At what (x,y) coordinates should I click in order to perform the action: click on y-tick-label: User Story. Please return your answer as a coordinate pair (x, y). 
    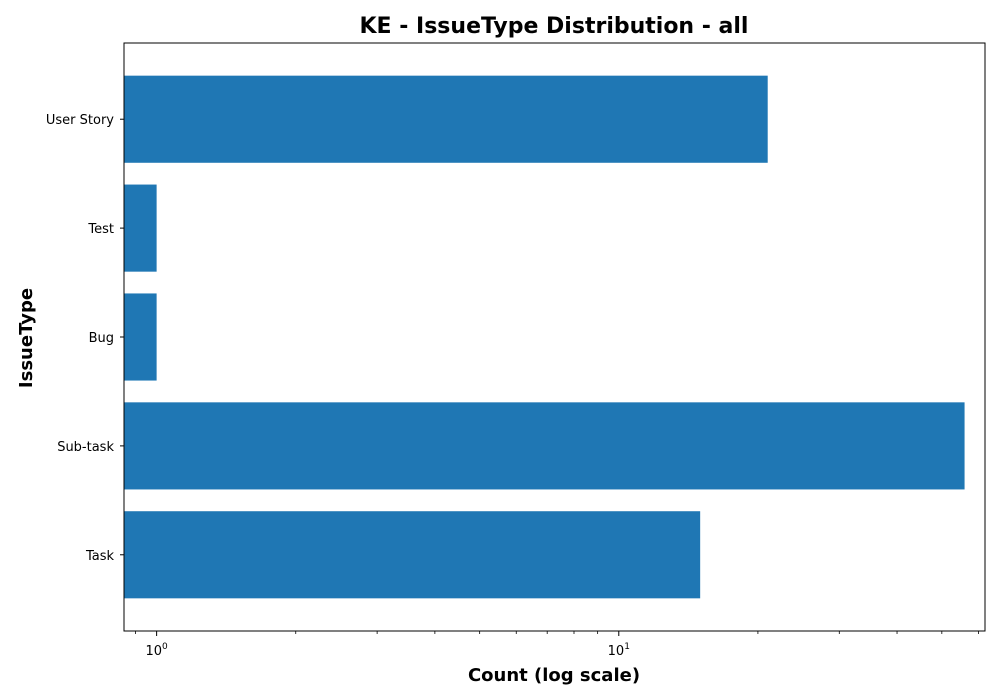
    Looking at the image, I should click on (80, 120).